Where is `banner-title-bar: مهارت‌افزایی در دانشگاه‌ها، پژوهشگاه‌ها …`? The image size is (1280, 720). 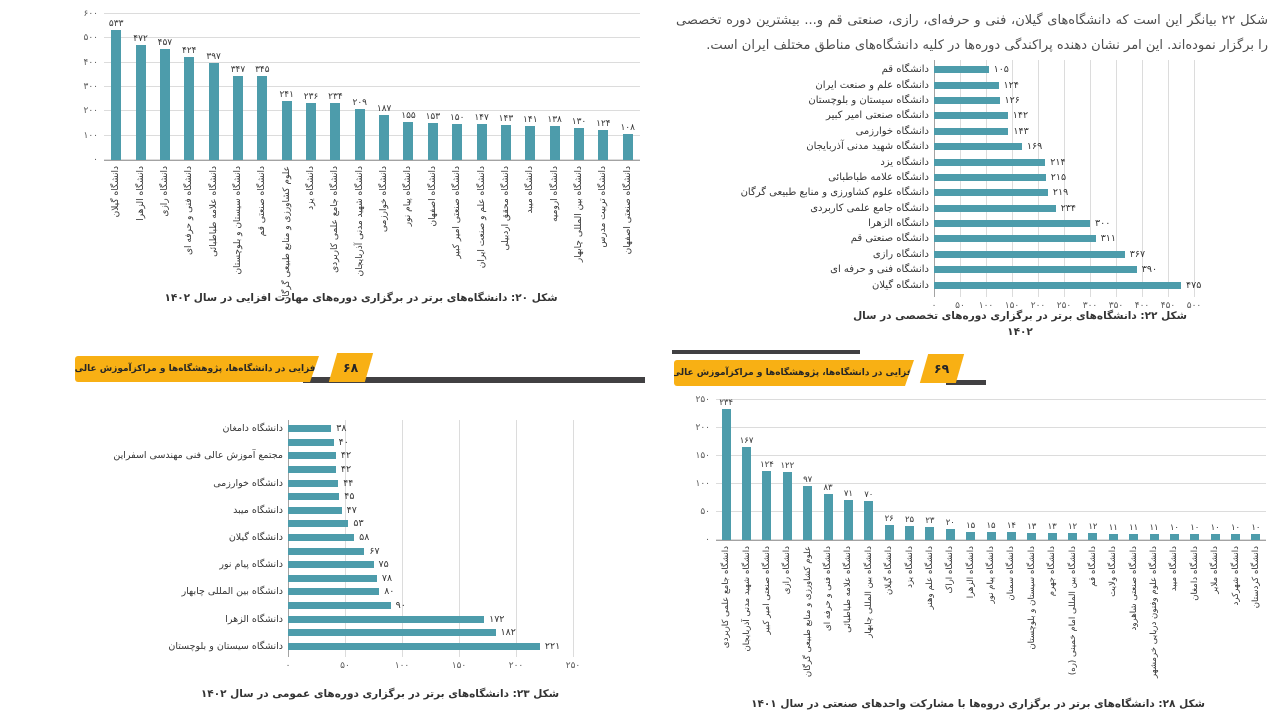
banner-title-bar: مهارت‌افزایی در دانشگاه‌ها، پژوهشگاه‌ها … is located at coordinates (197, 369).